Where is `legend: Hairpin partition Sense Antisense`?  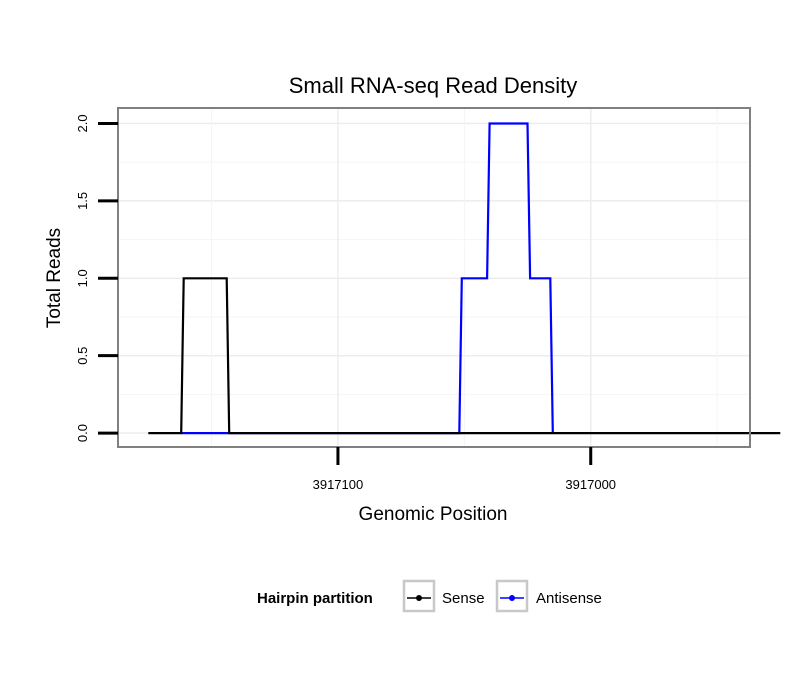
legend: Hairpin partition Sense Antisense is located at coordinates (429, 596).